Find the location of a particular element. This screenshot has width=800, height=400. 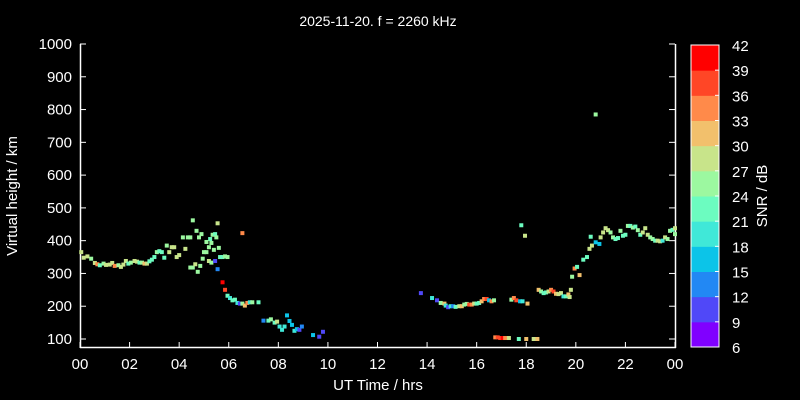

y-tick-label: 1000 is located at coordinates (55, 44).